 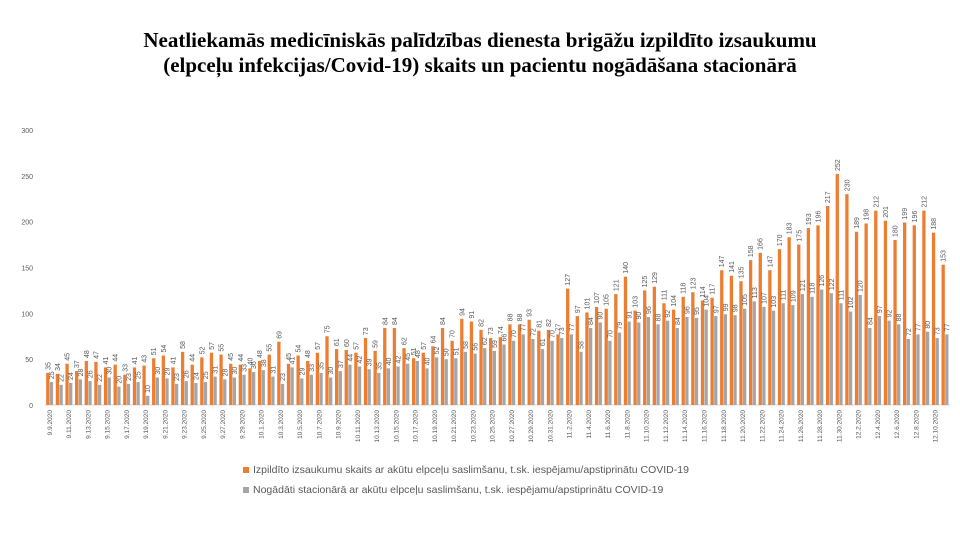 What do you see at coordinates (27, 314) in the screenshot?
I see `y-tick-label: 100` at bounding box center [27, 314].